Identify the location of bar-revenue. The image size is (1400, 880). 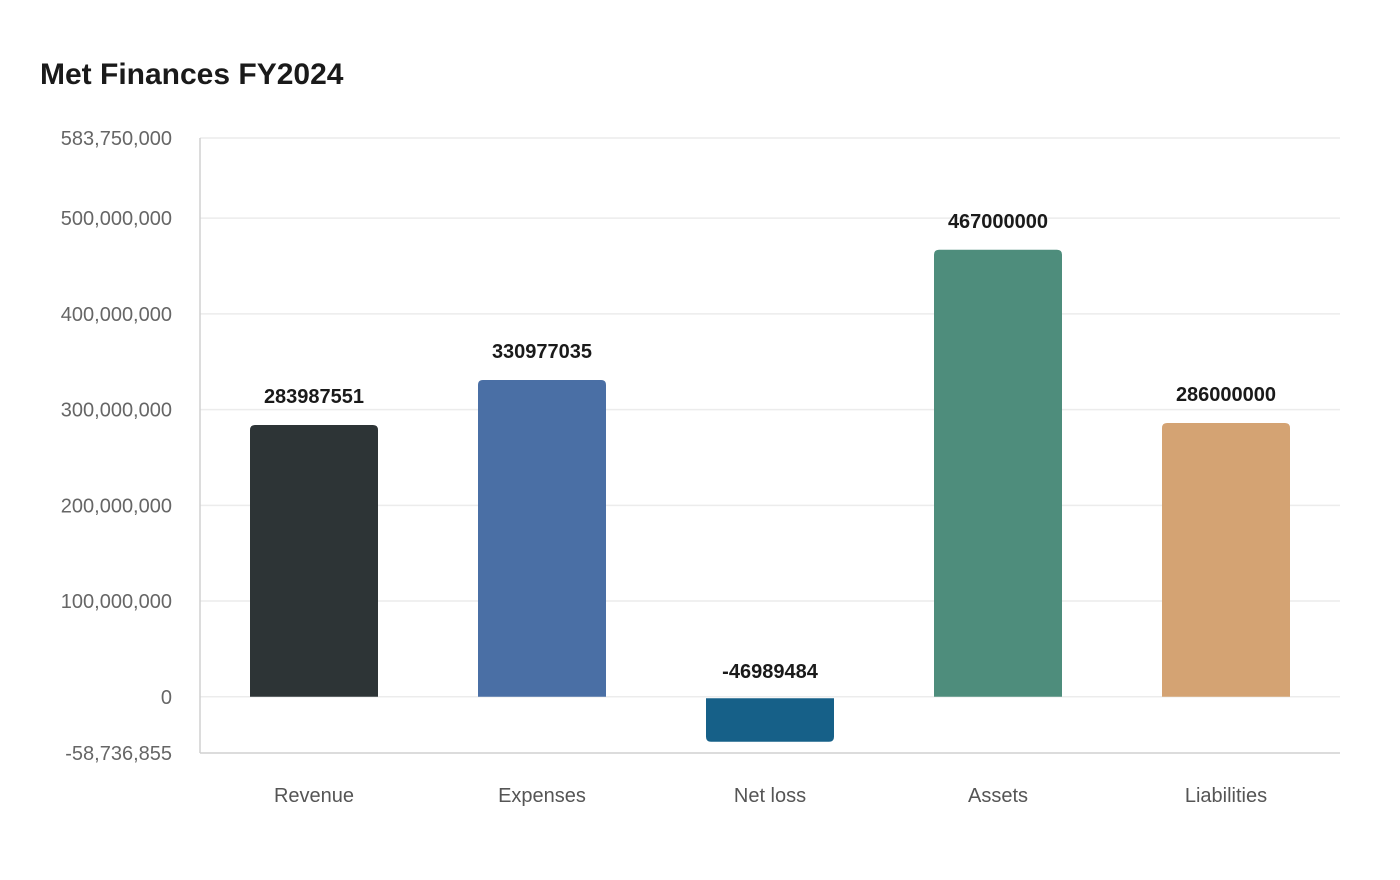
(314, 560).